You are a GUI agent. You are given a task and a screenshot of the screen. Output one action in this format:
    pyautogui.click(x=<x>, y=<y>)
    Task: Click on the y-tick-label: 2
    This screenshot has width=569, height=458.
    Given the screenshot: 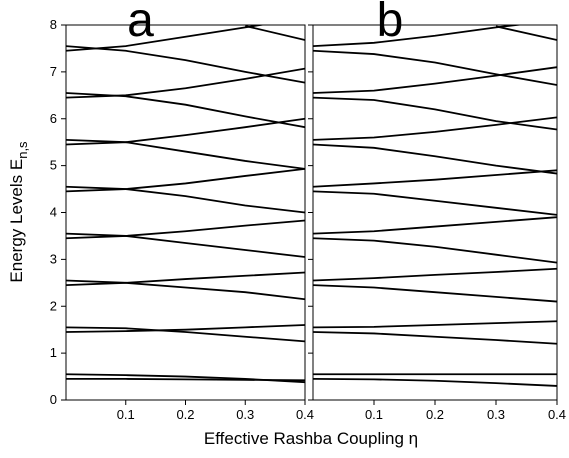 What is the action you would take?
    pyautogui.click(x=53, y=305)
    